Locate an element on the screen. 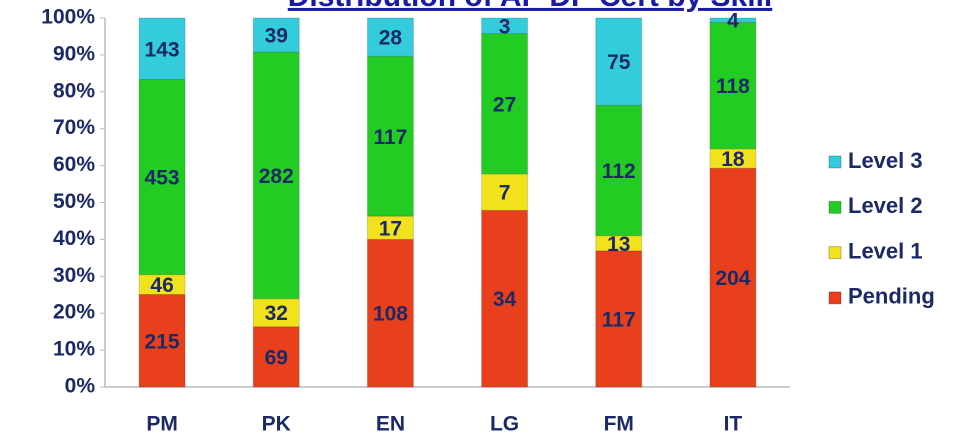  y-tick-label: 70% is located at coordinates (74, 127).